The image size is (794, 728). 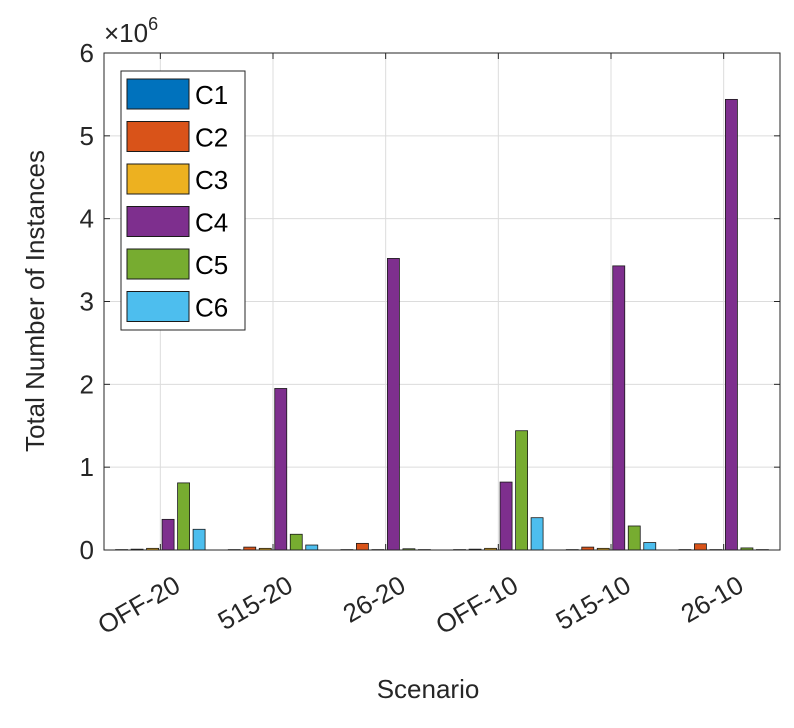 I want to click on legend-swatch-c4, so click(x=158, y=221).